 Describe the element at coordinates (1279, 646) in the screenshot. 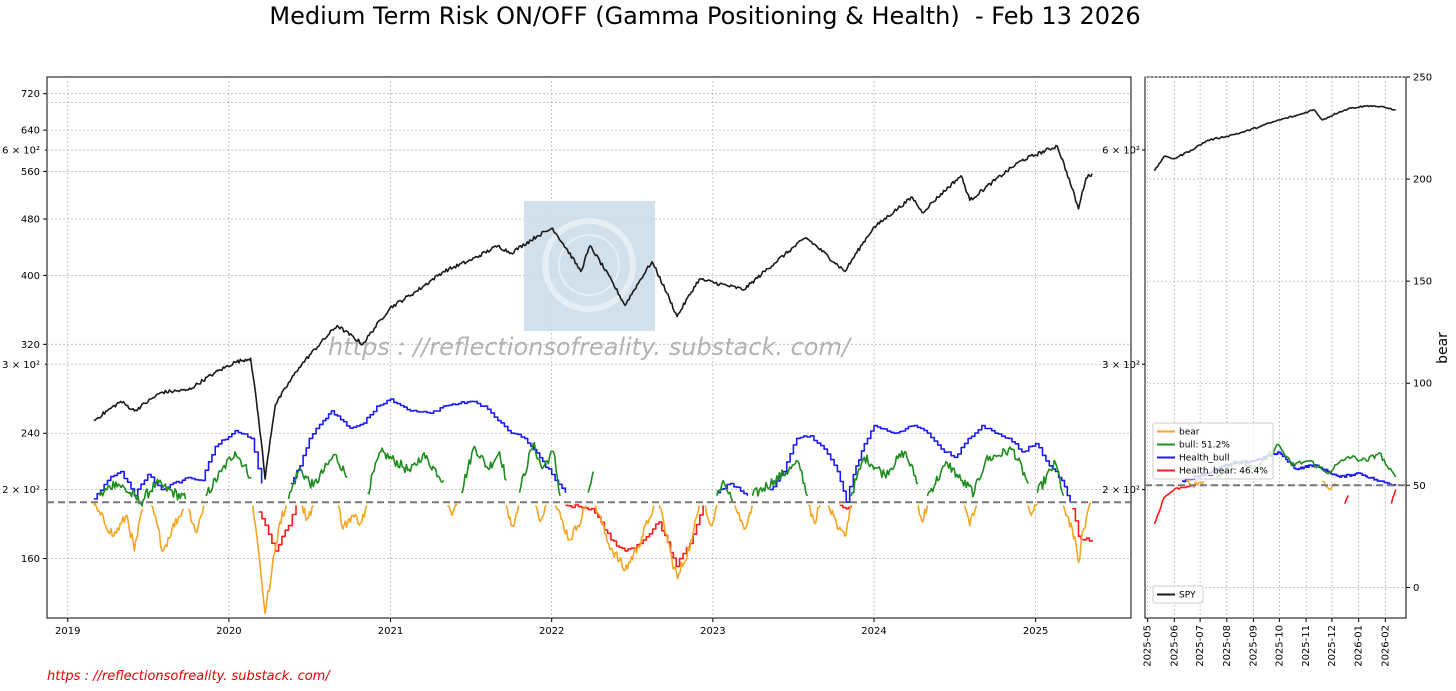

I see `x-tick-label: 2025-10` at that location.